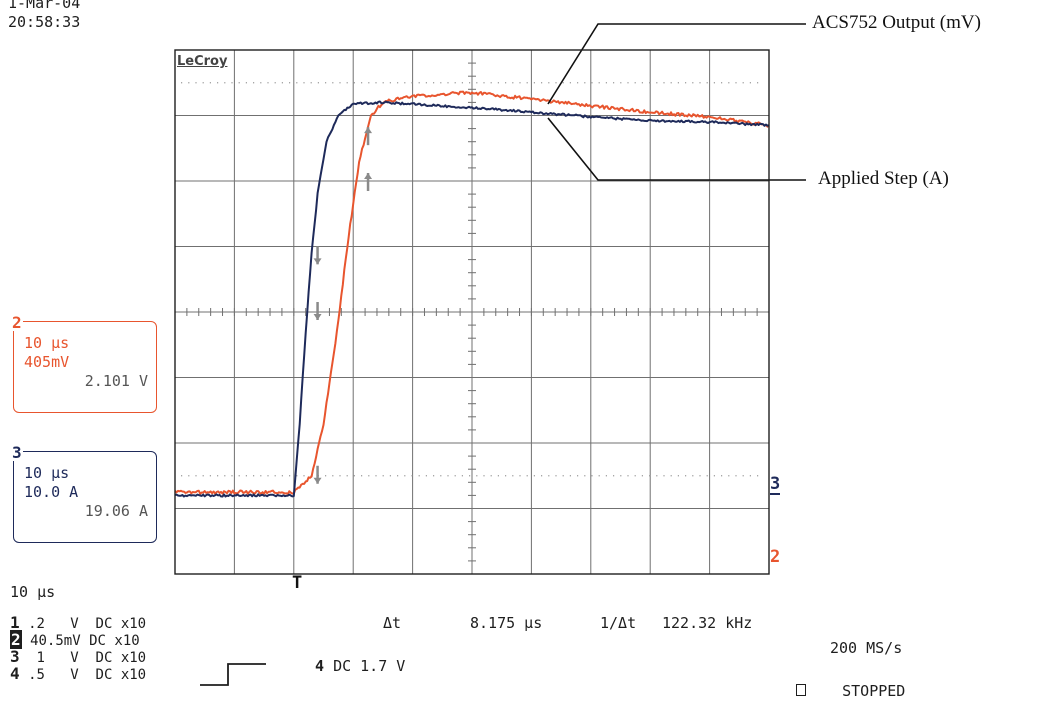  I want to click on inverse-delta-t-label: 1/Δt, so click(618, 623).